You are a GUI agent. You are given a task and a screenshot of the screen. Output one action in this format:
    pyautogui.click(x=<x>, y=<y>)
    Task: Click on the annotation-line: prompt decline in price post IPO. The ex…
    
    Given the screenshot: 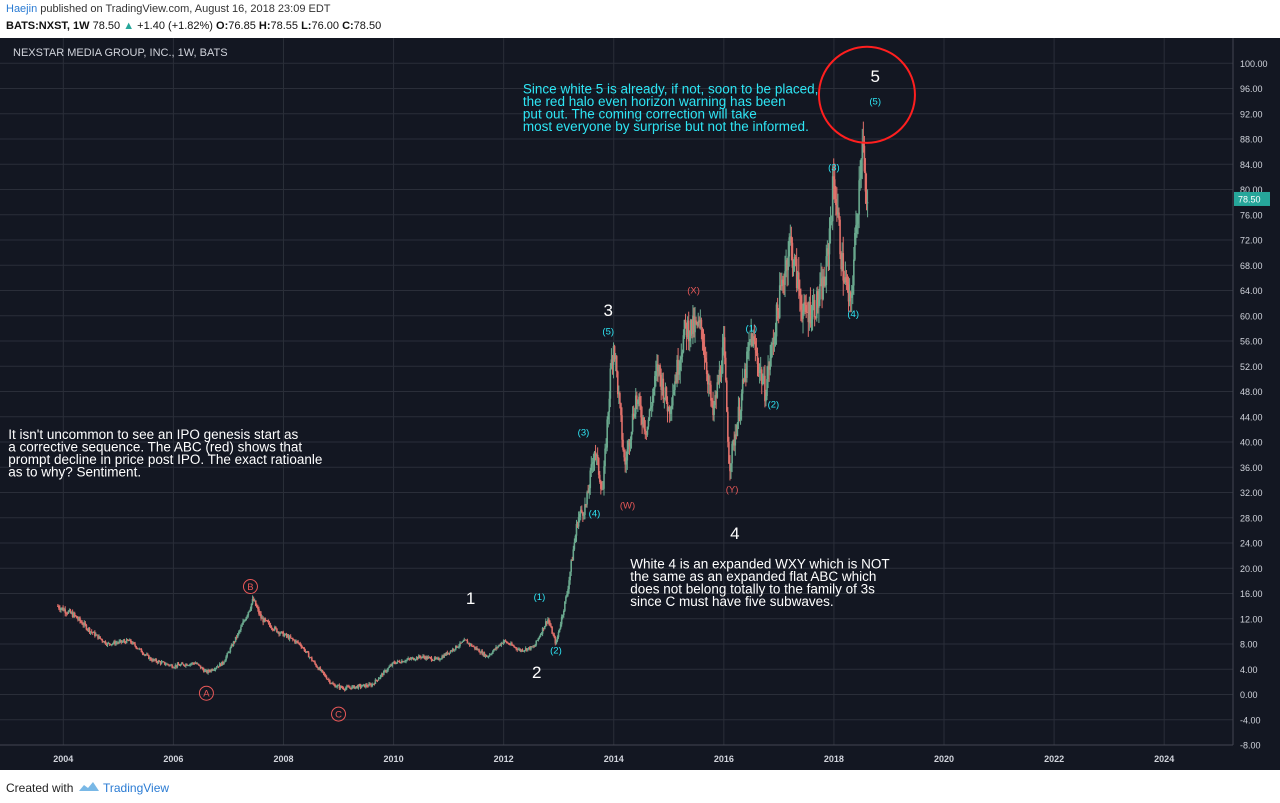 What is the action you would take?
    pyautogui.click(x=165, y=459)
    